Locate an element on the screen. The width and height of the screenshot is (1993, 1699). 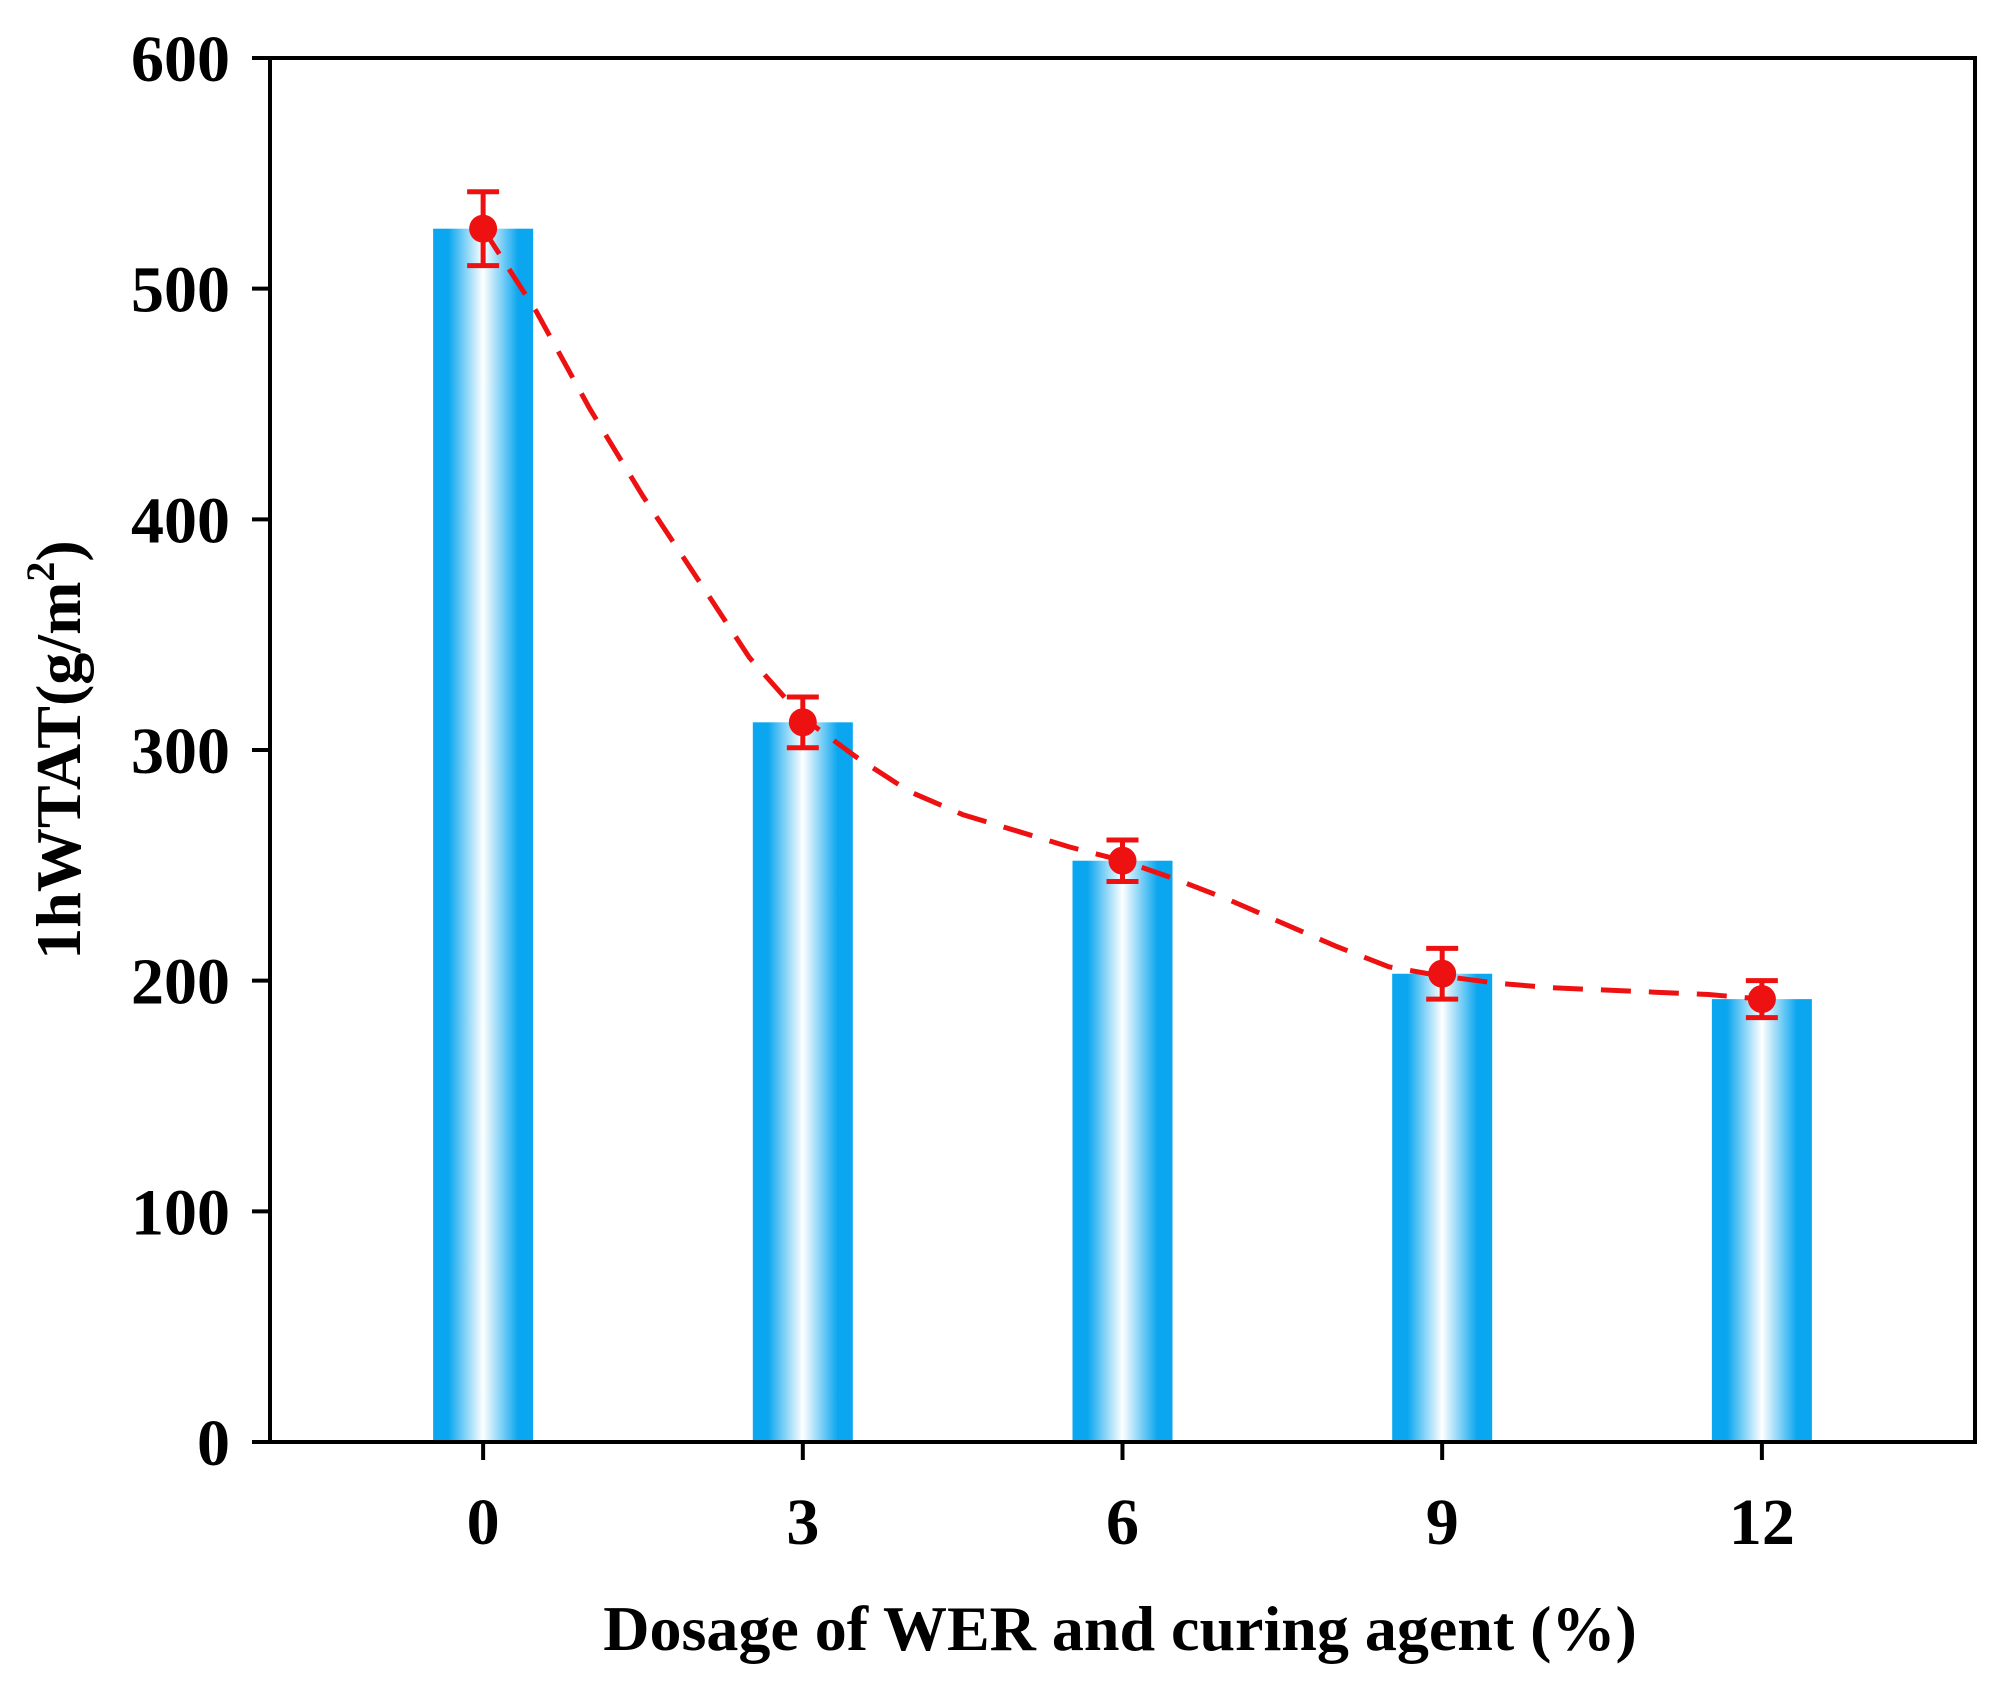
y-tick-label: 600 is located at coordinates (180, 59).